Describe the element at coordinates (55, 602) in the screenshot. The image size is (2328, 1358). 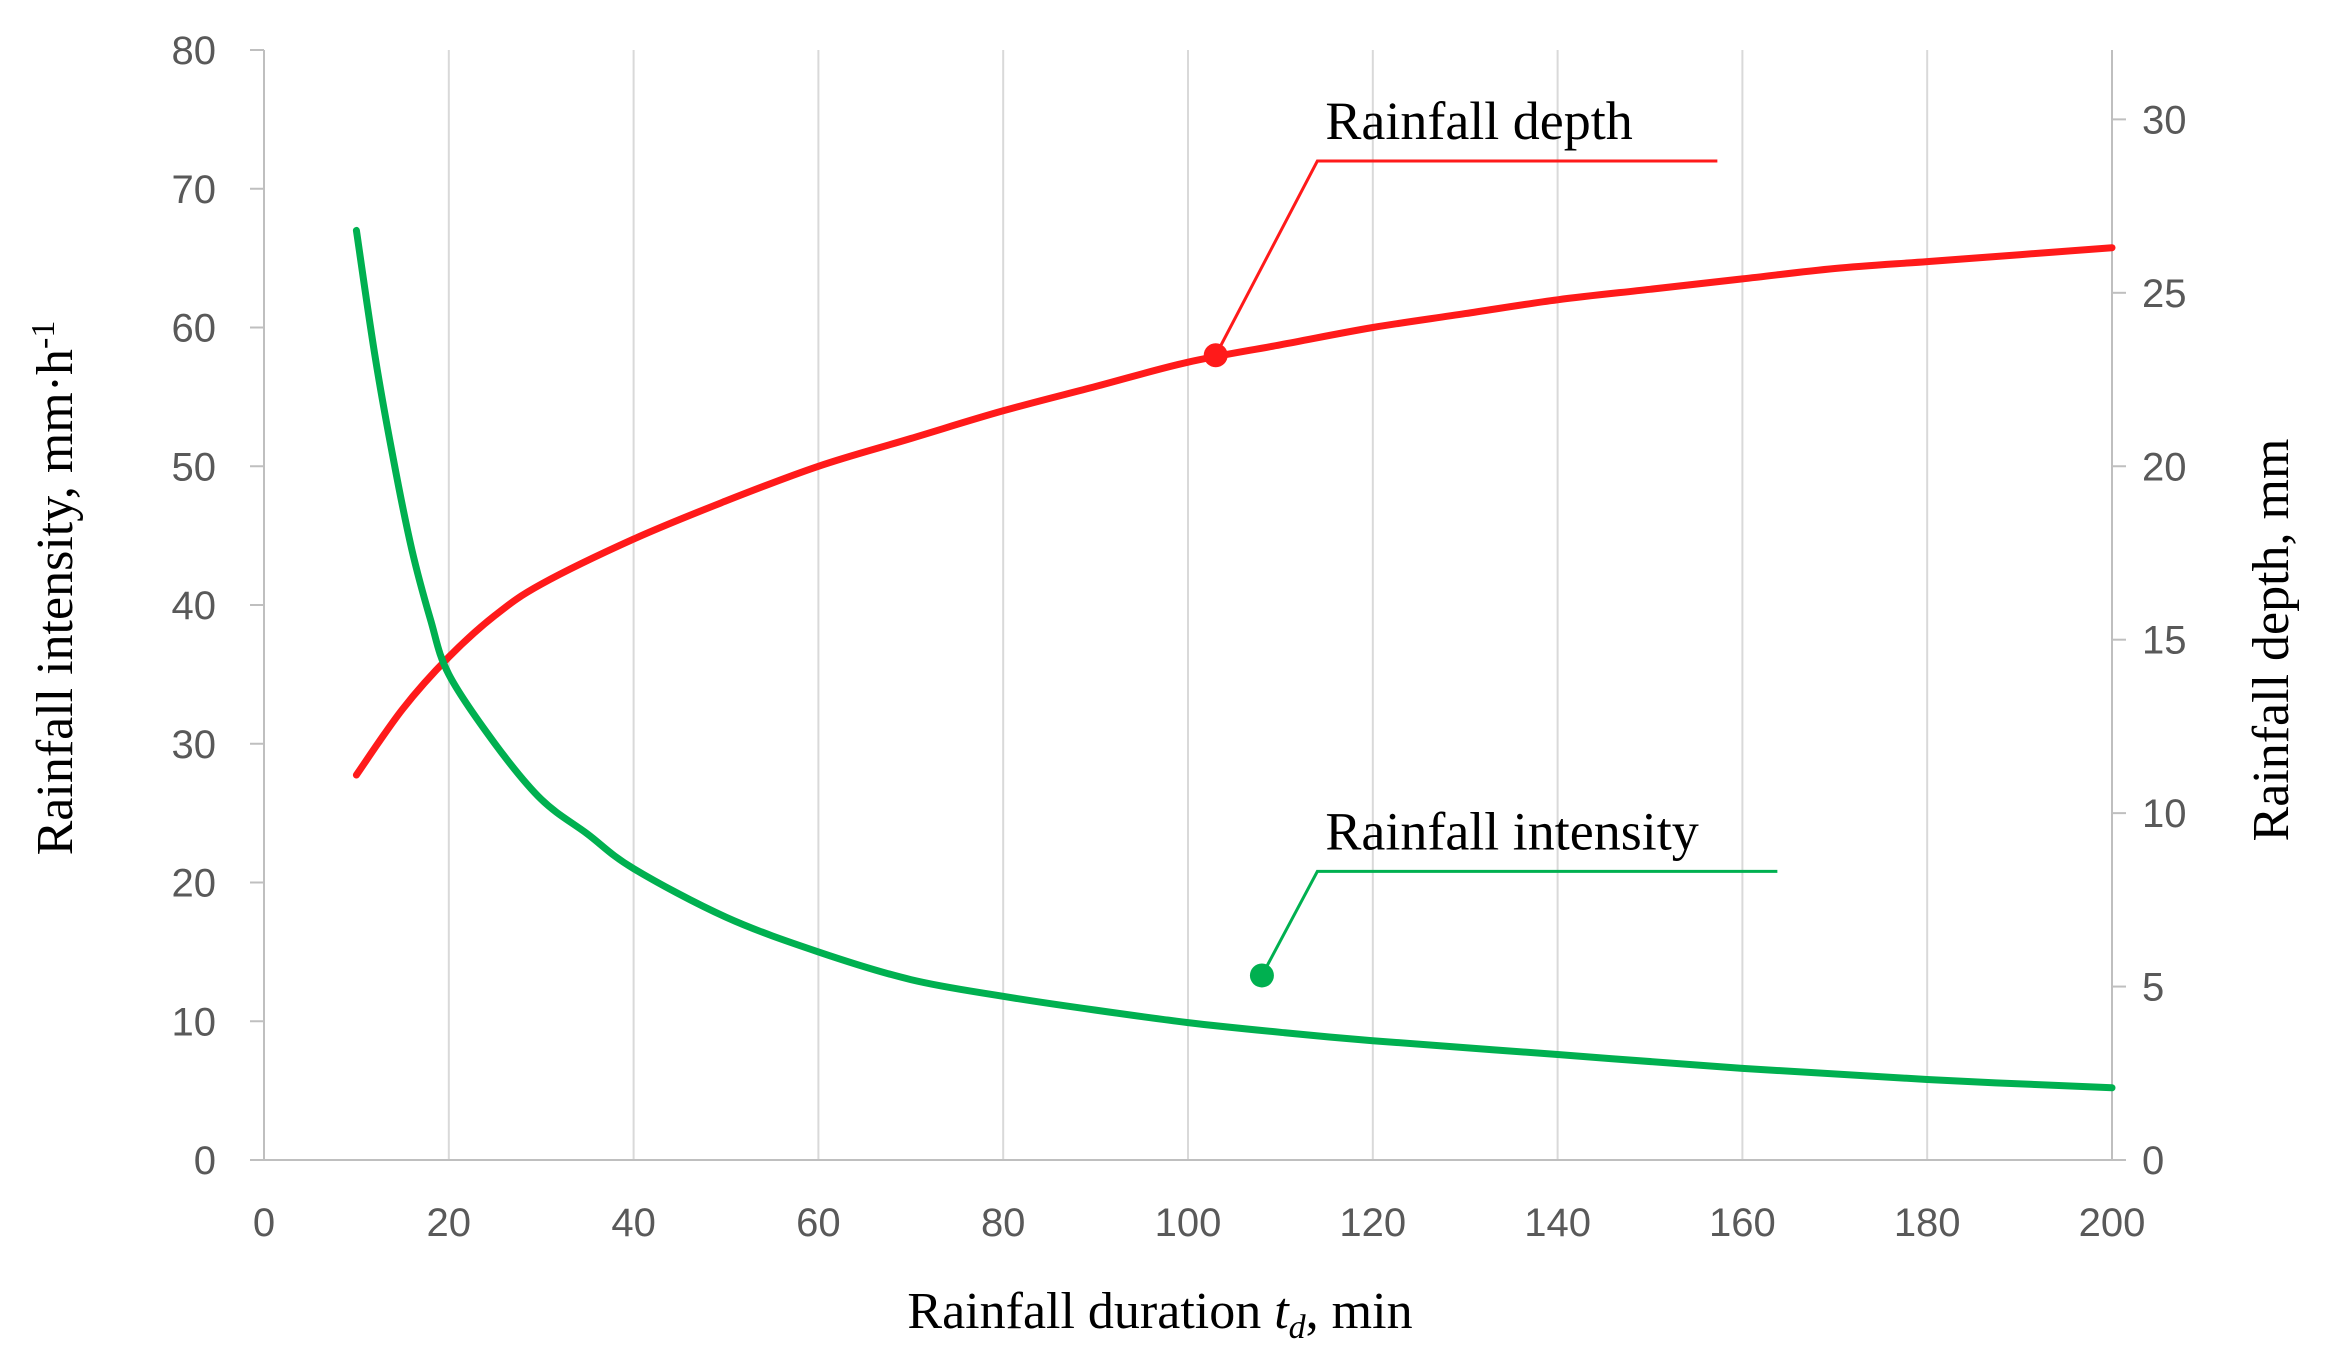
I see `left-y-title-part: Rainfall intensity, mm·h` at that location.